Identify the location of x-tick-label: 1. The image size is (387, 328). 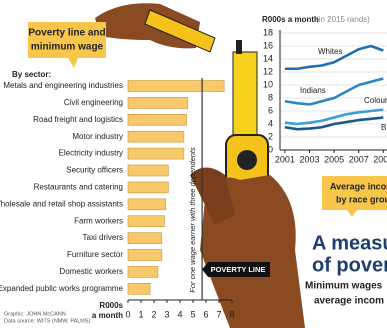
(140, 314).